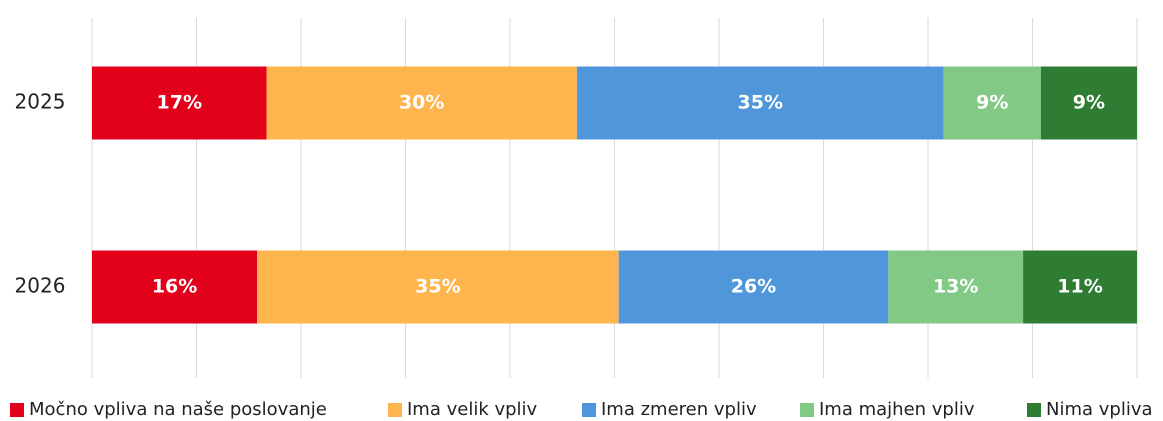 The height and width of the screenshot is (421, 1163). Describe the element at coordinates (40, 286) in the screenshot. I see `category-label: 2026` at that location.